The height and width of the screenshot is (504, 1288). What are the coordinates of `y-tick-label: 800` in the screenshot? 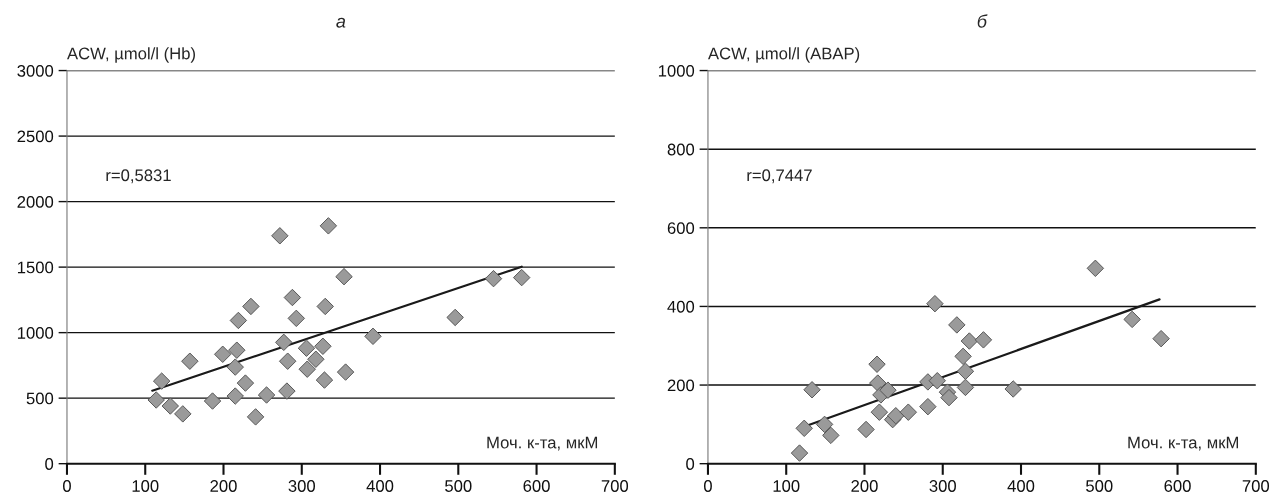 It's located at (681, 149).